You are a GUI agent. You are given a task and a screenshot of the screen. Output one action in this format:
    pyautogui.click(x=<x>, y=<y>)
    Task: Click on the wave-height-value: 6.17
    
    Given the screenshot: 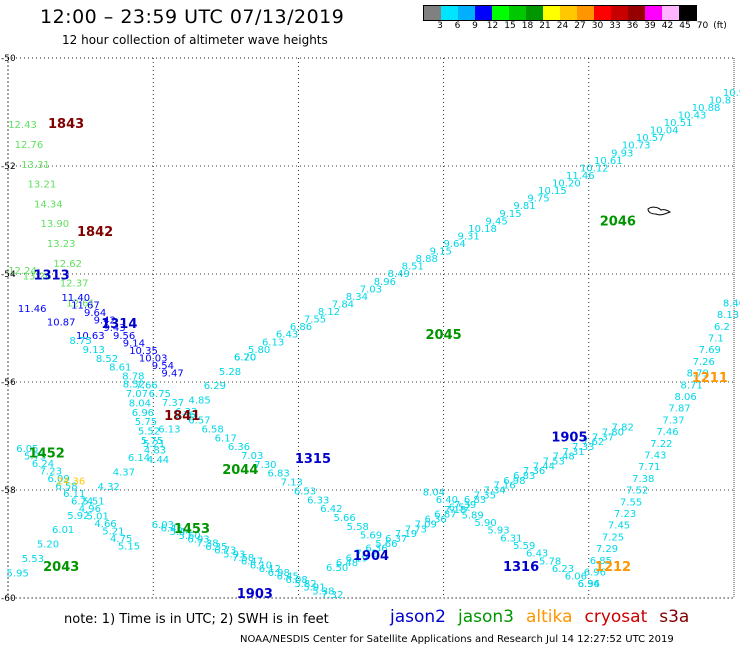 What is the action you would take?
    pyautogui.click(x=226, y=438)
    